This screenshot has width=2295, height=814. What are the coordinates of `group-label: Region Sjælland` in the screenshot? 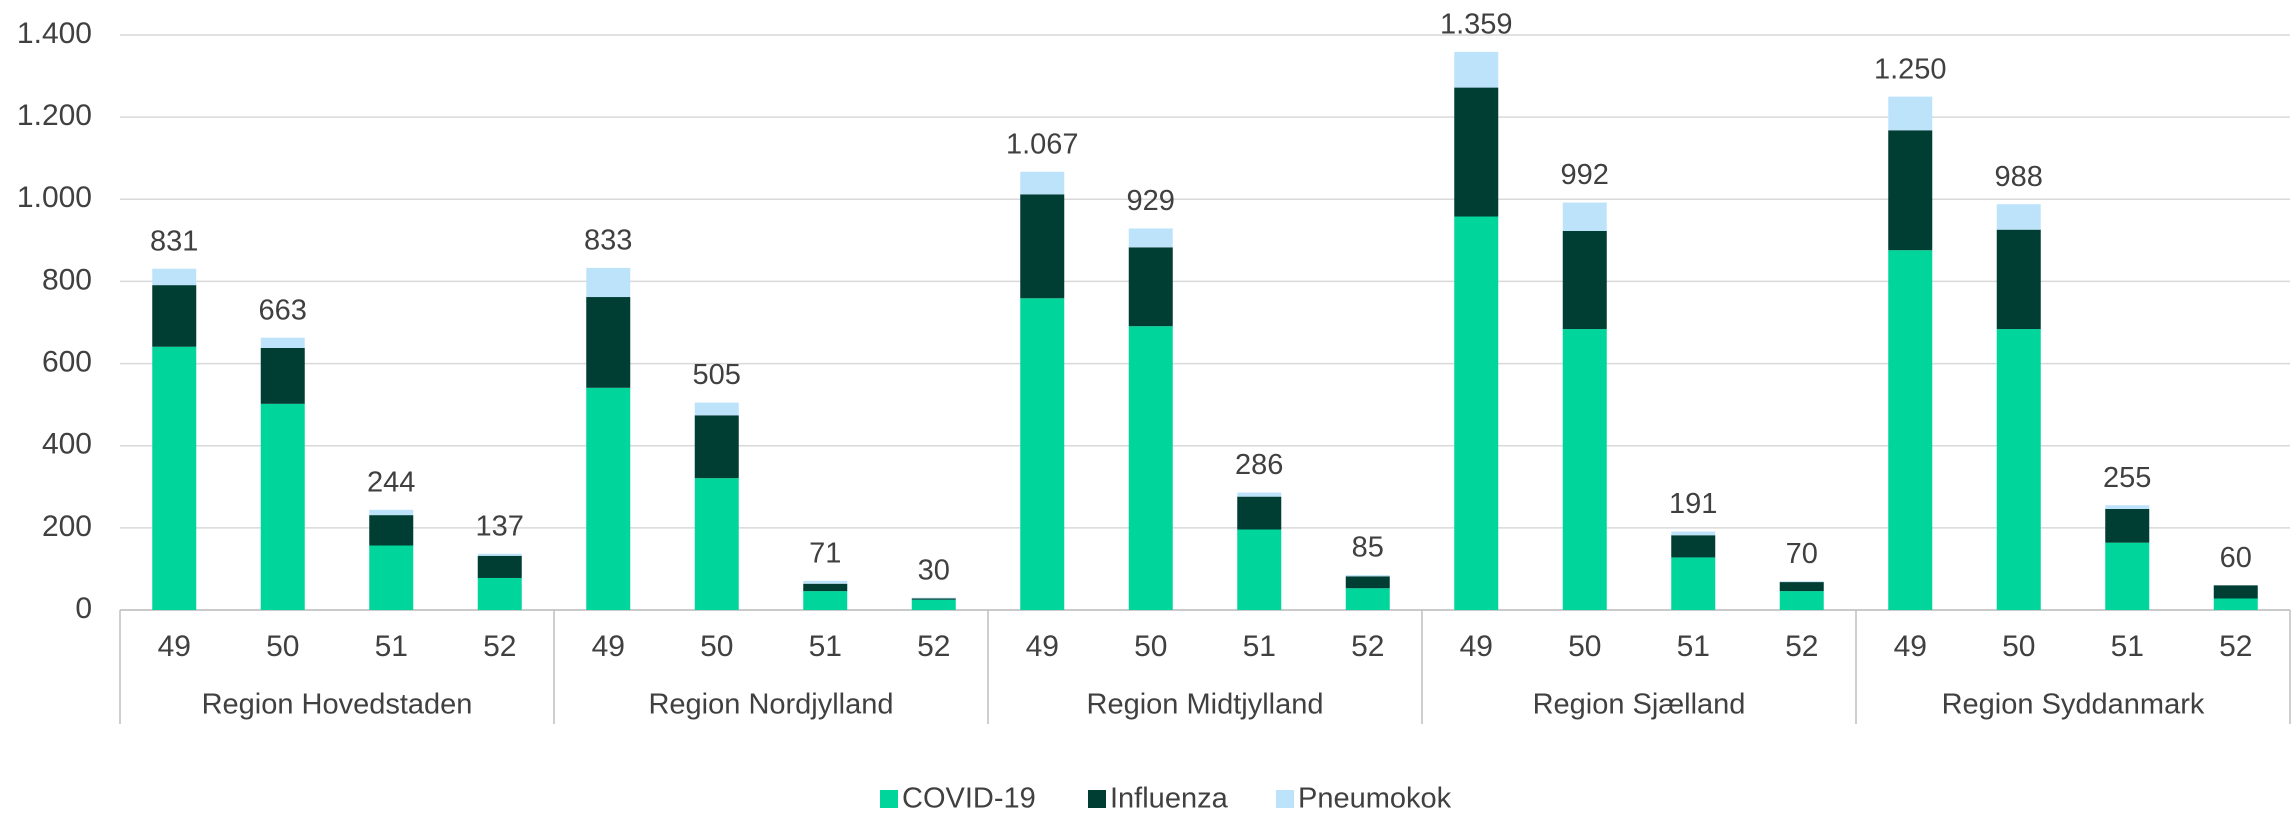 It's located at (1639, 705).